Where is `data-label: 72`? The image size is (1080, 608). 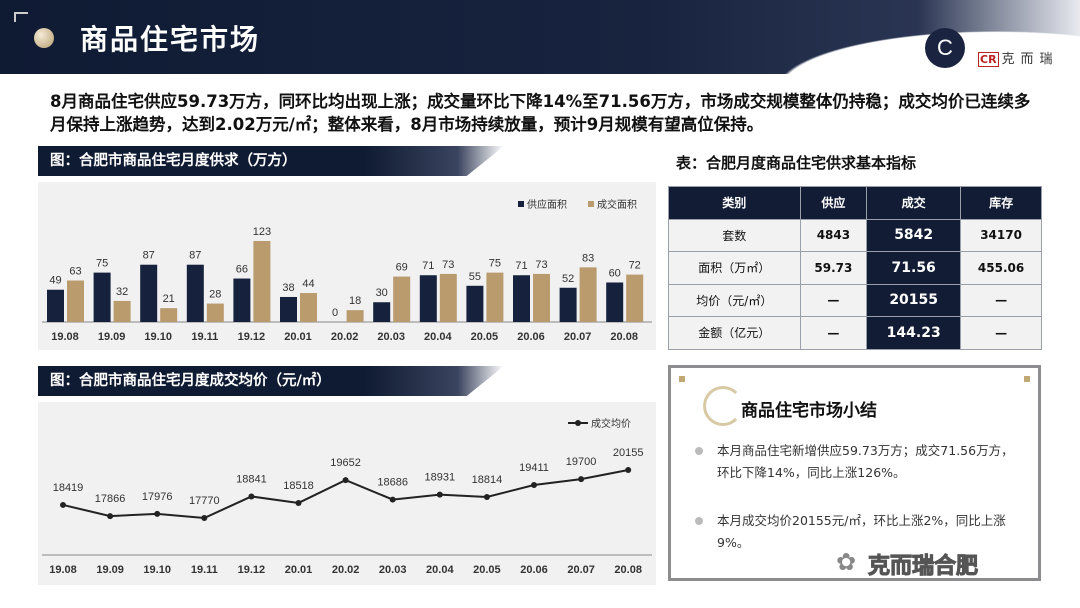
data-label: 72 is located at coordinates (635, 266).